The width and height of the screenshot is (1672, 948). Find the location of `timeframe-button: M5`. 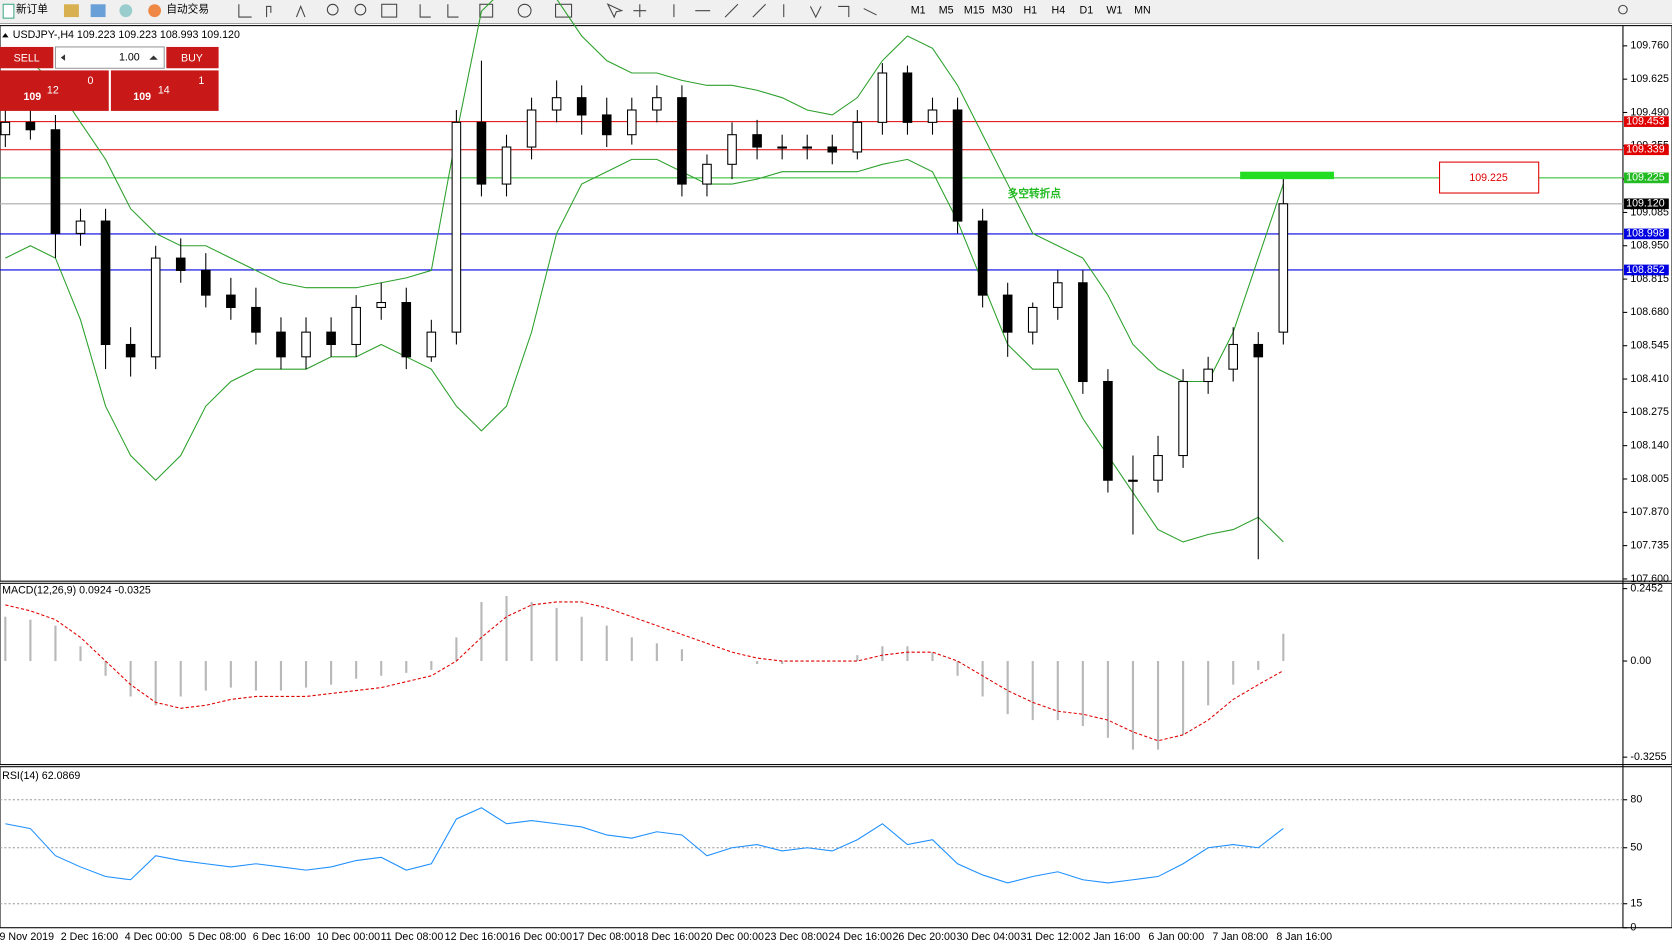

timeframe-button: M5 is located at coordinates (946, 10).